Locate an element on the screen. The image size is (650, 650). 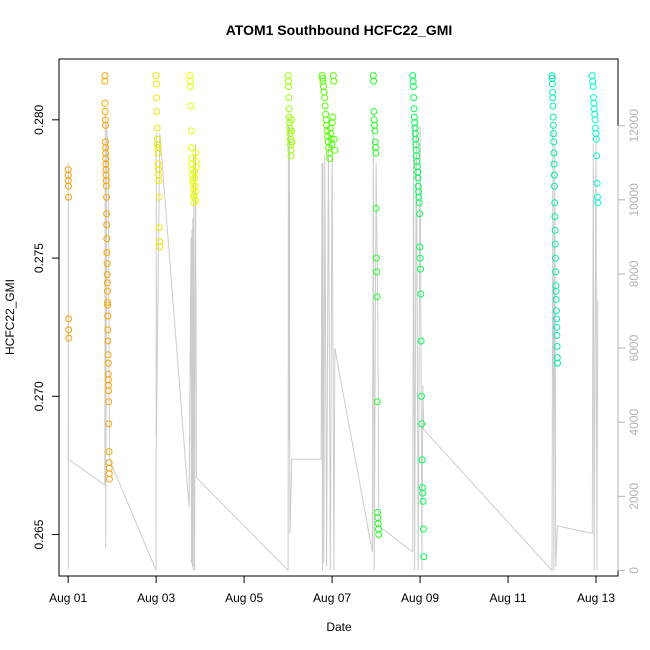
y2-tick-label: 4000 is located at coordinates (634, 422).